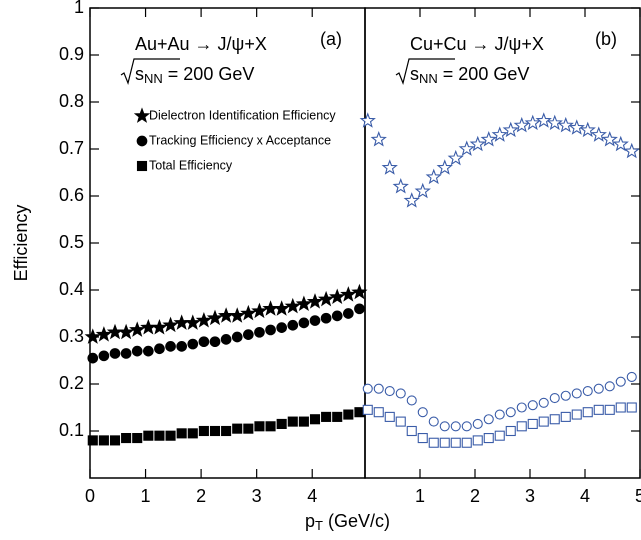 This screenshot has width=641, height=540. What do you see at coordinates (71, 54) in the screenshot?
I see `y-tick-label: 0.9` at bounding box center [71, 54].